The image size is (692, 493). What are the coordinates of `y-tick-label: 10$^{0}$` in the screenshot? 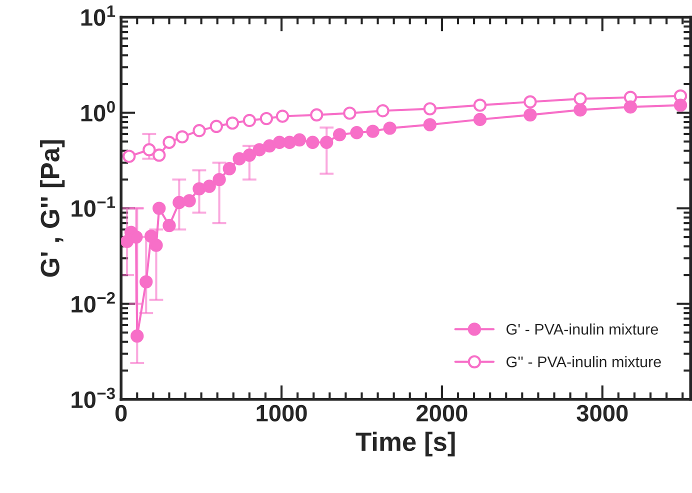 It's located at (98, 111).